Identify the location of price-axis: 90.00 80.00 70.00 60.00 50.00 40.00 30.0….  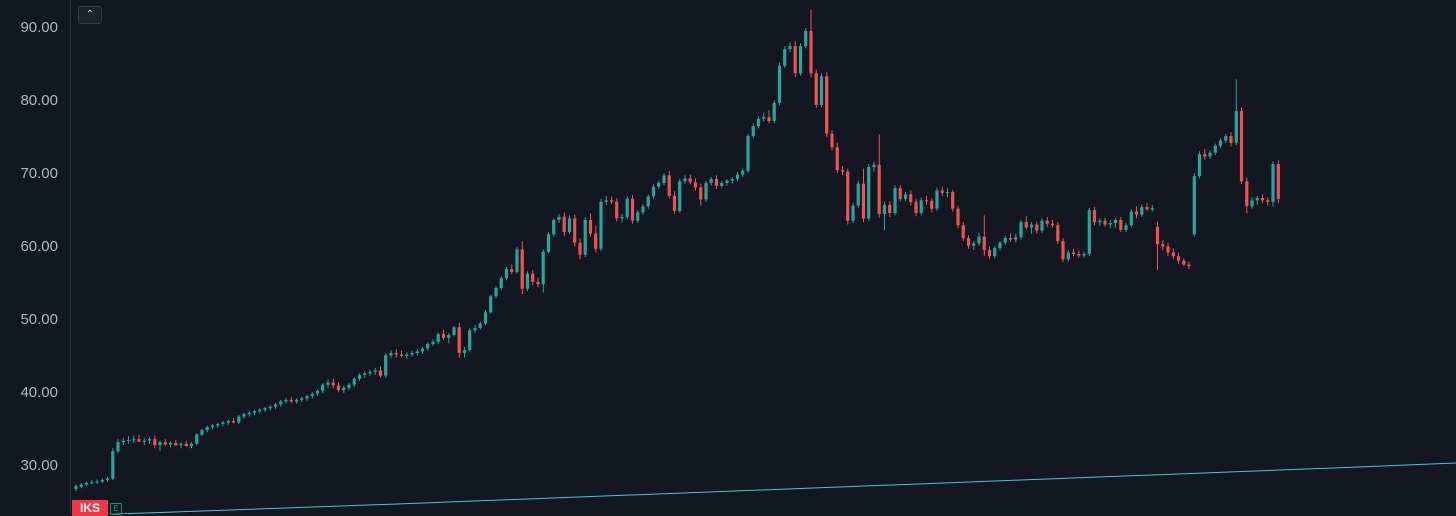
(39, 246).